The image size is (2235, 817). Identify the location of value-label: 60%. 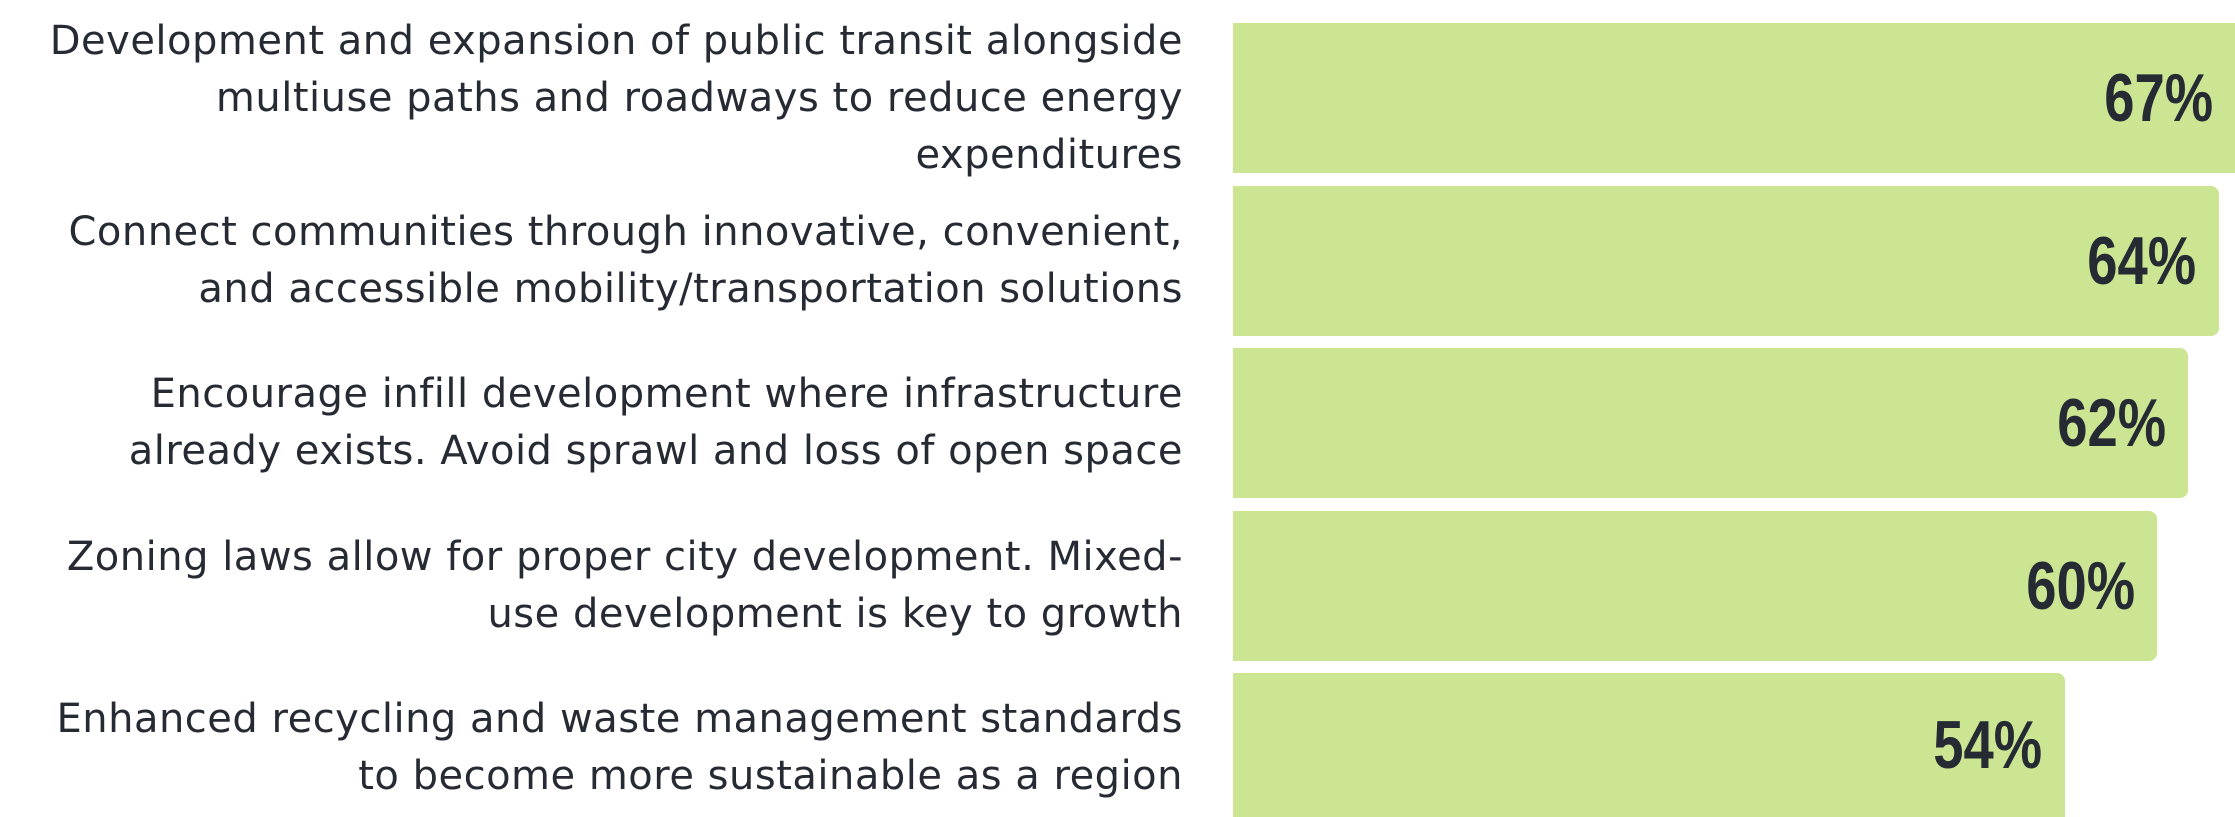
(2080, 585).